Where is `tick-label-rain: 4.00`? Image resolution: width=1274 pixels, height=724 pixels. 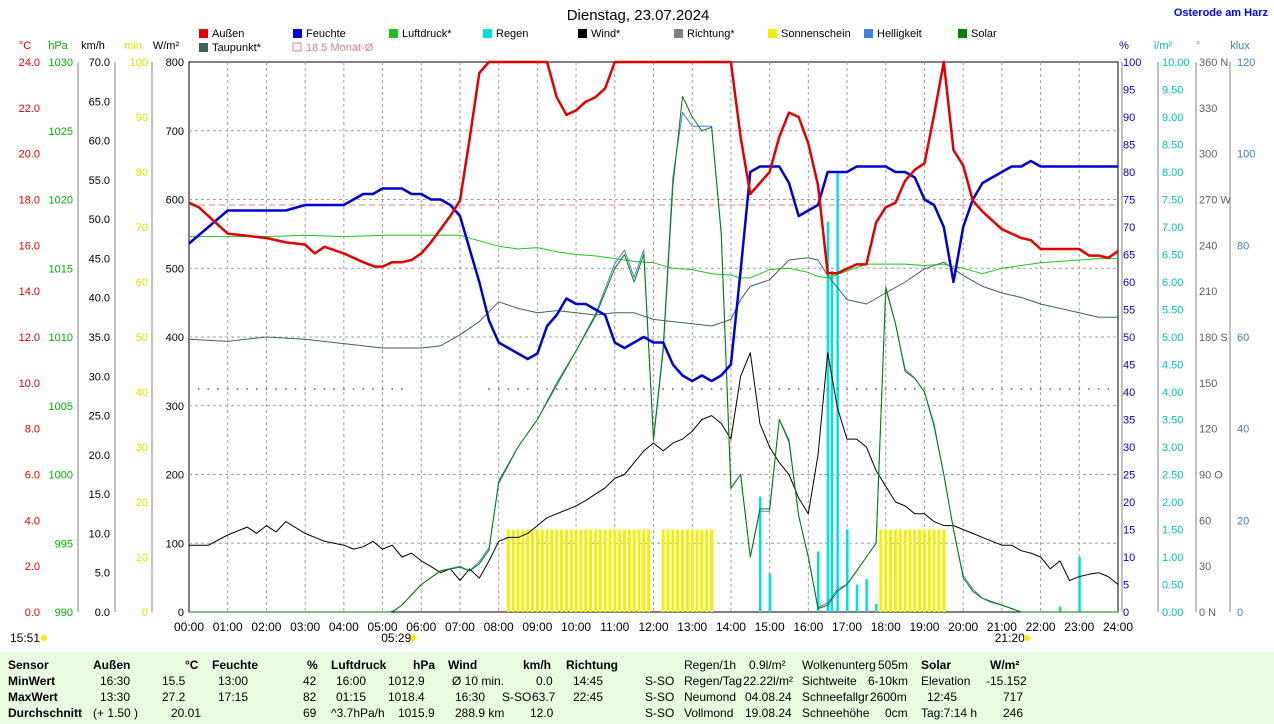
tick-label-rain: 4.00 is located at coordinates (1172, 393).